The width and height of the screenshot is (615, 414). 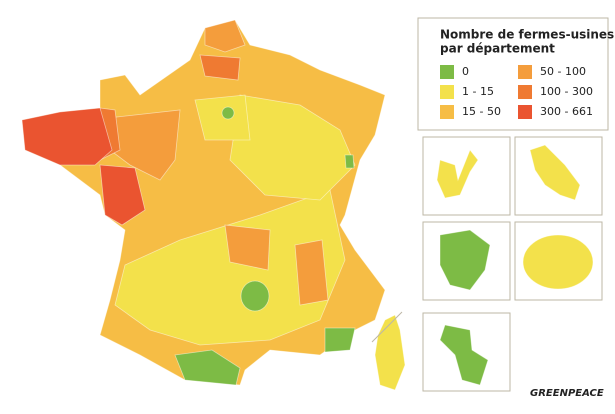 What do you see at coordinates (387, 327) in the screenshot?
I see `separator` at bounding box center [387, 327].